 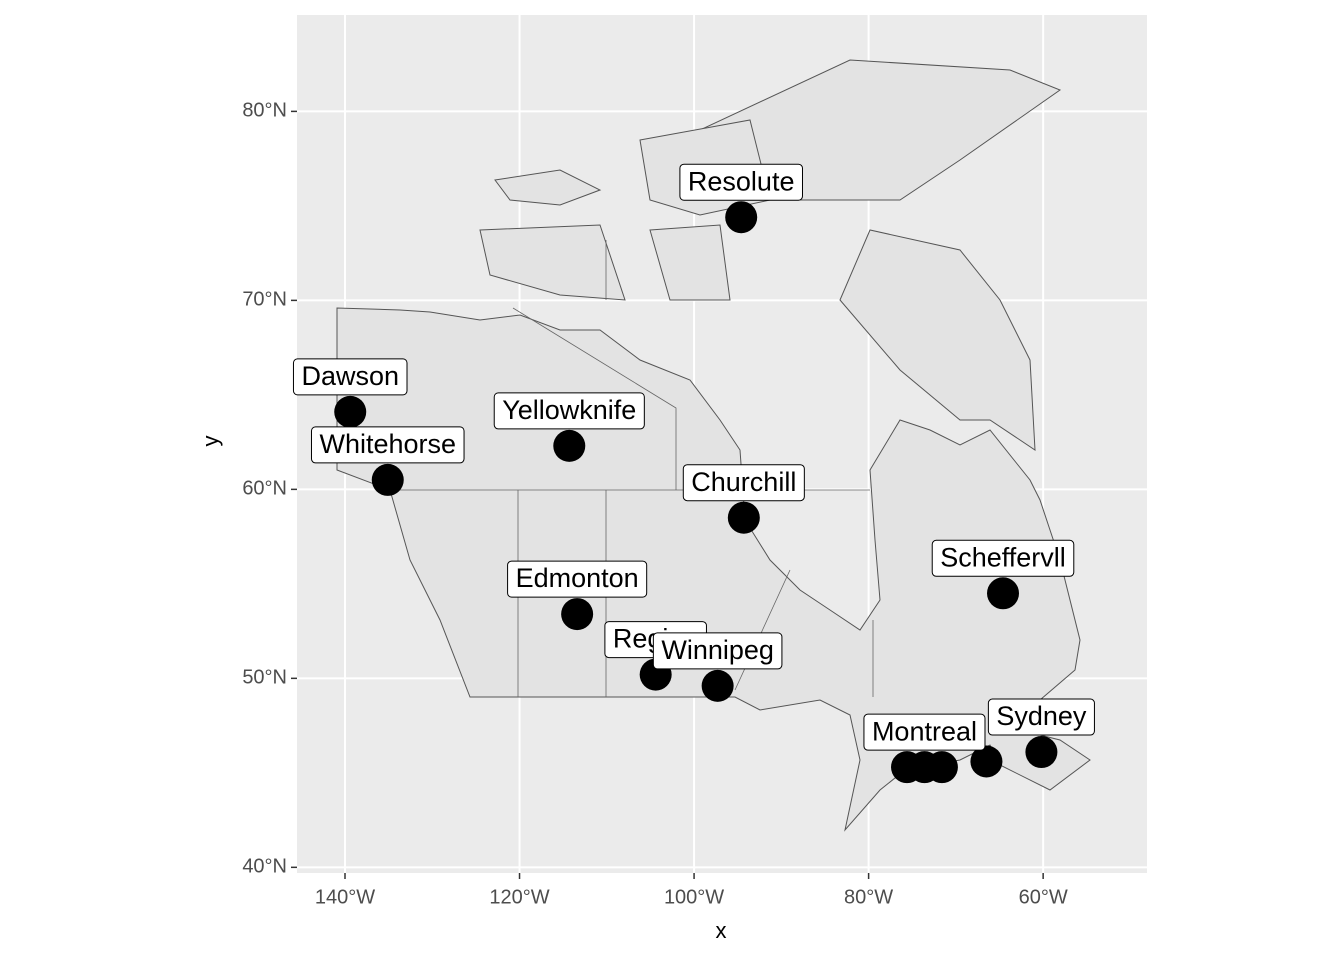 I want to click on y-tick-label: 50°N, so click(x=264, y=678).